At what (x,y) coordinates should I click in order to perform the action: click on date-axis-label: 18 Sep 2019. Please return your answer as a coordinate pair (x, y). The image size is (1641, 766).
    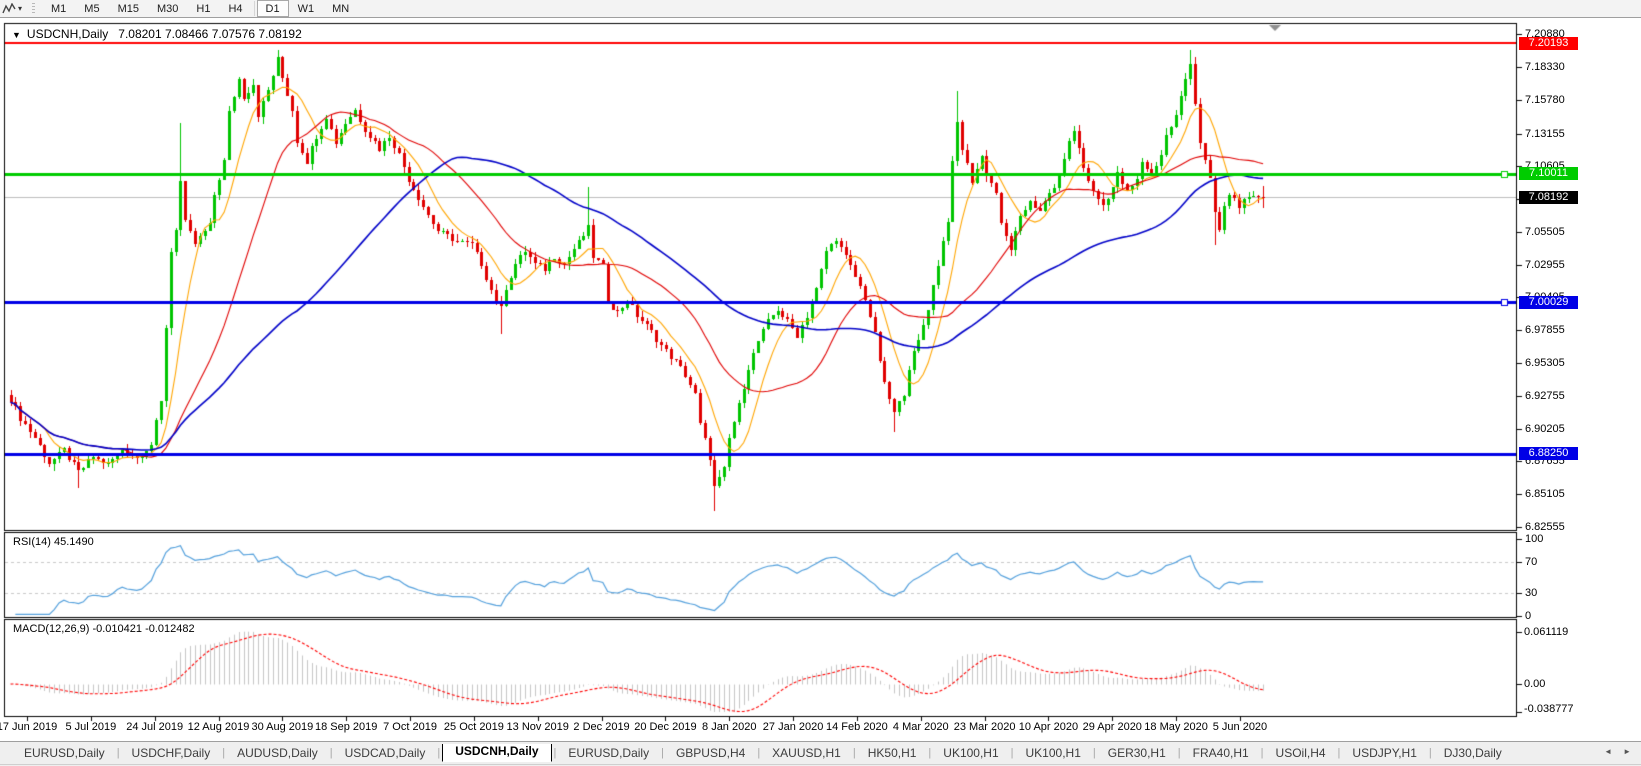
    Looking at the image, I should click on (346, 727).